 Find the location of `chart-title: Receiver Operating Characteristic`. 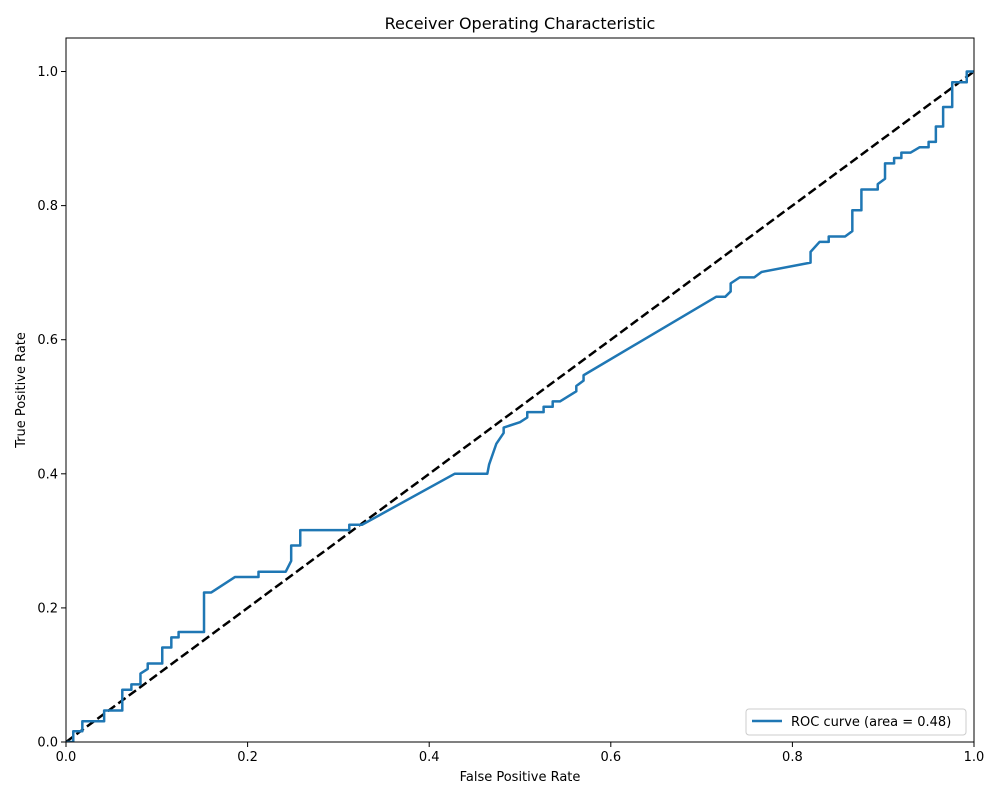

chart-title: Receiver Operating Characteristic is located at coordinates (520, 23).